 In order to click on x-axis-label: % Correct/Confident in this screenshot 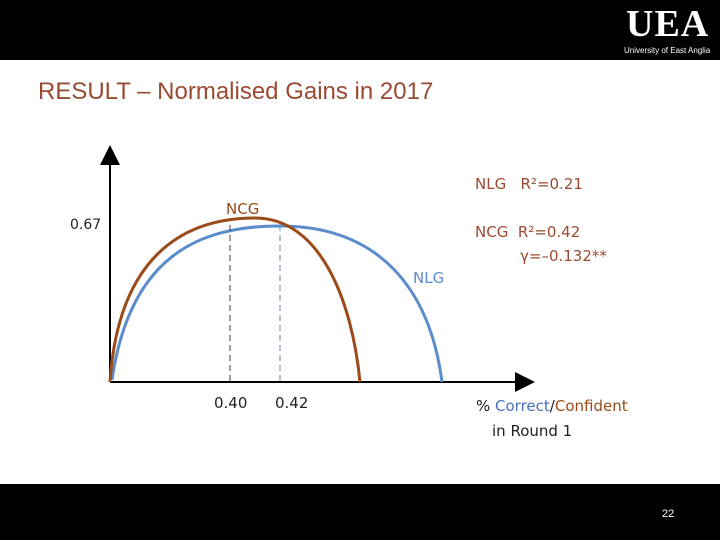, I will do `click(552, 406)`.